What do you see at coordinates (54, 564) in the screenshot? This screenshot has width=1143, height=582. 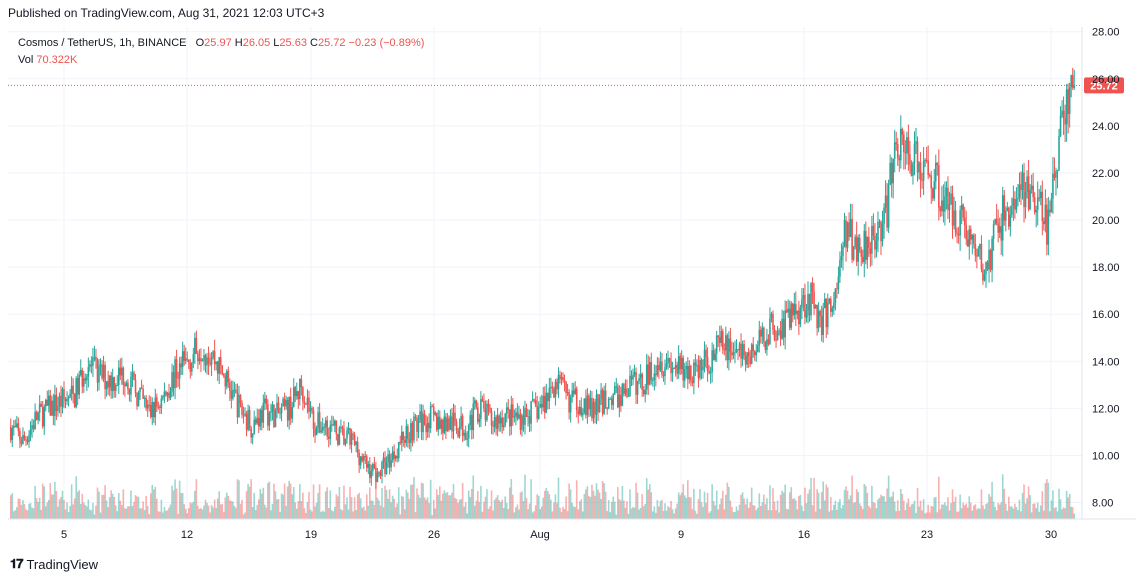 I see `tradingview-brand: 𝟏𝟕 TradingView` at bounding box center [54, 564].